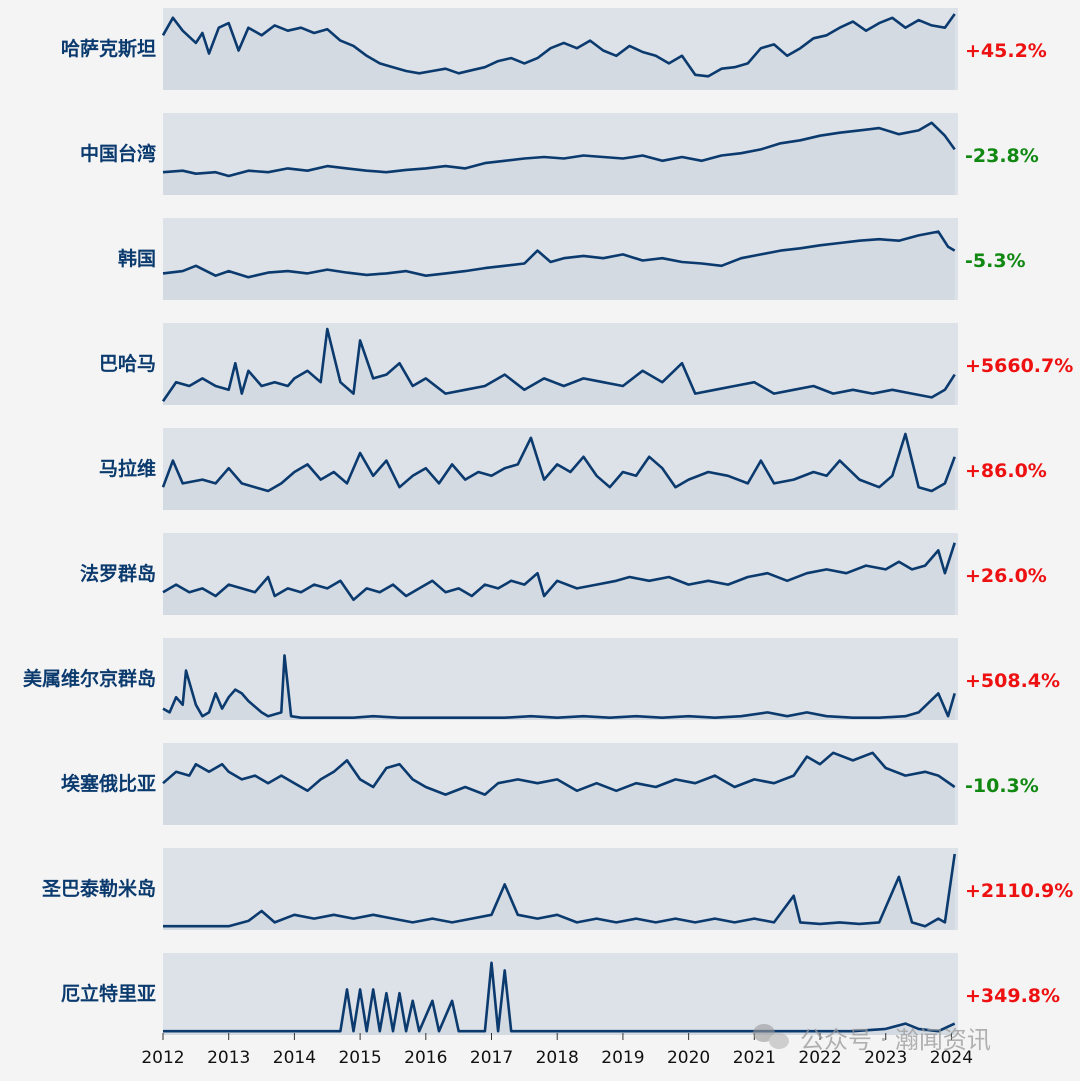 This screenshot has height=1081, width=1080. What do you see at coordinates (885, 1058) in the screenshot?
I see `x-tick-label: 2023` at bounding box center [885, 1058].